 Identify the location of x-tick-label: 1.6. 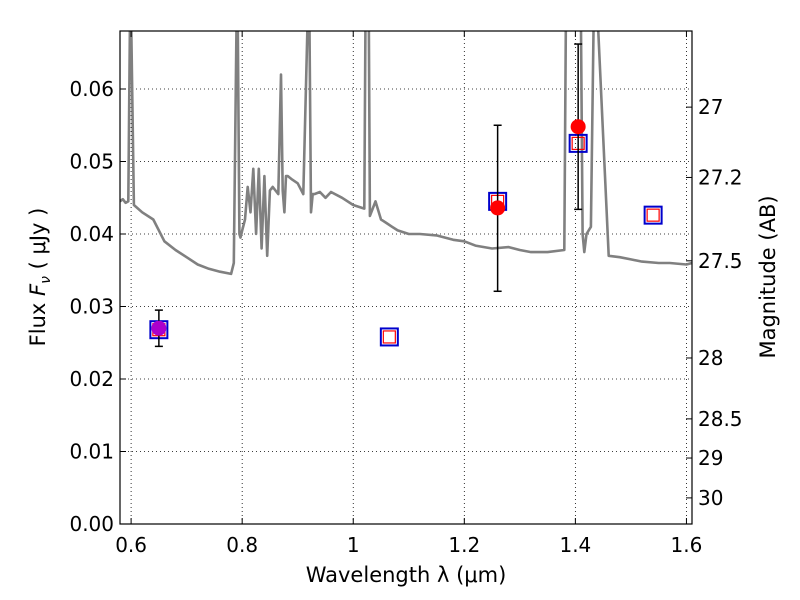
(687, 545).